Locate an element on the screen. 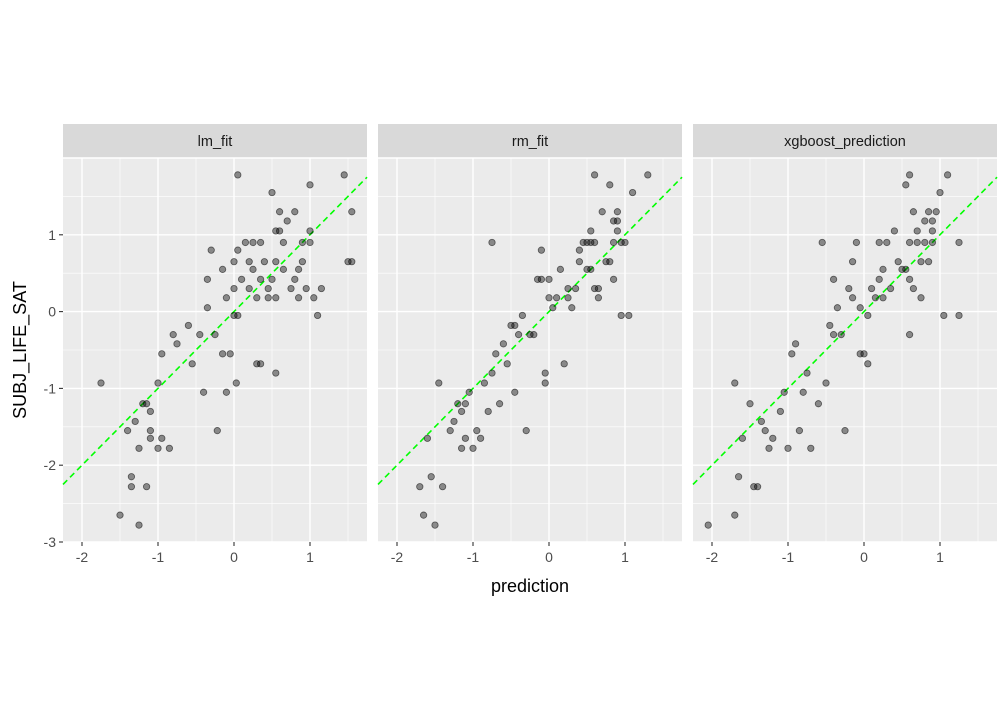 This screenshot has height=720, width=1008. y-axis: -3 -2 -1 0 1 is located at coordinates (53, 388).